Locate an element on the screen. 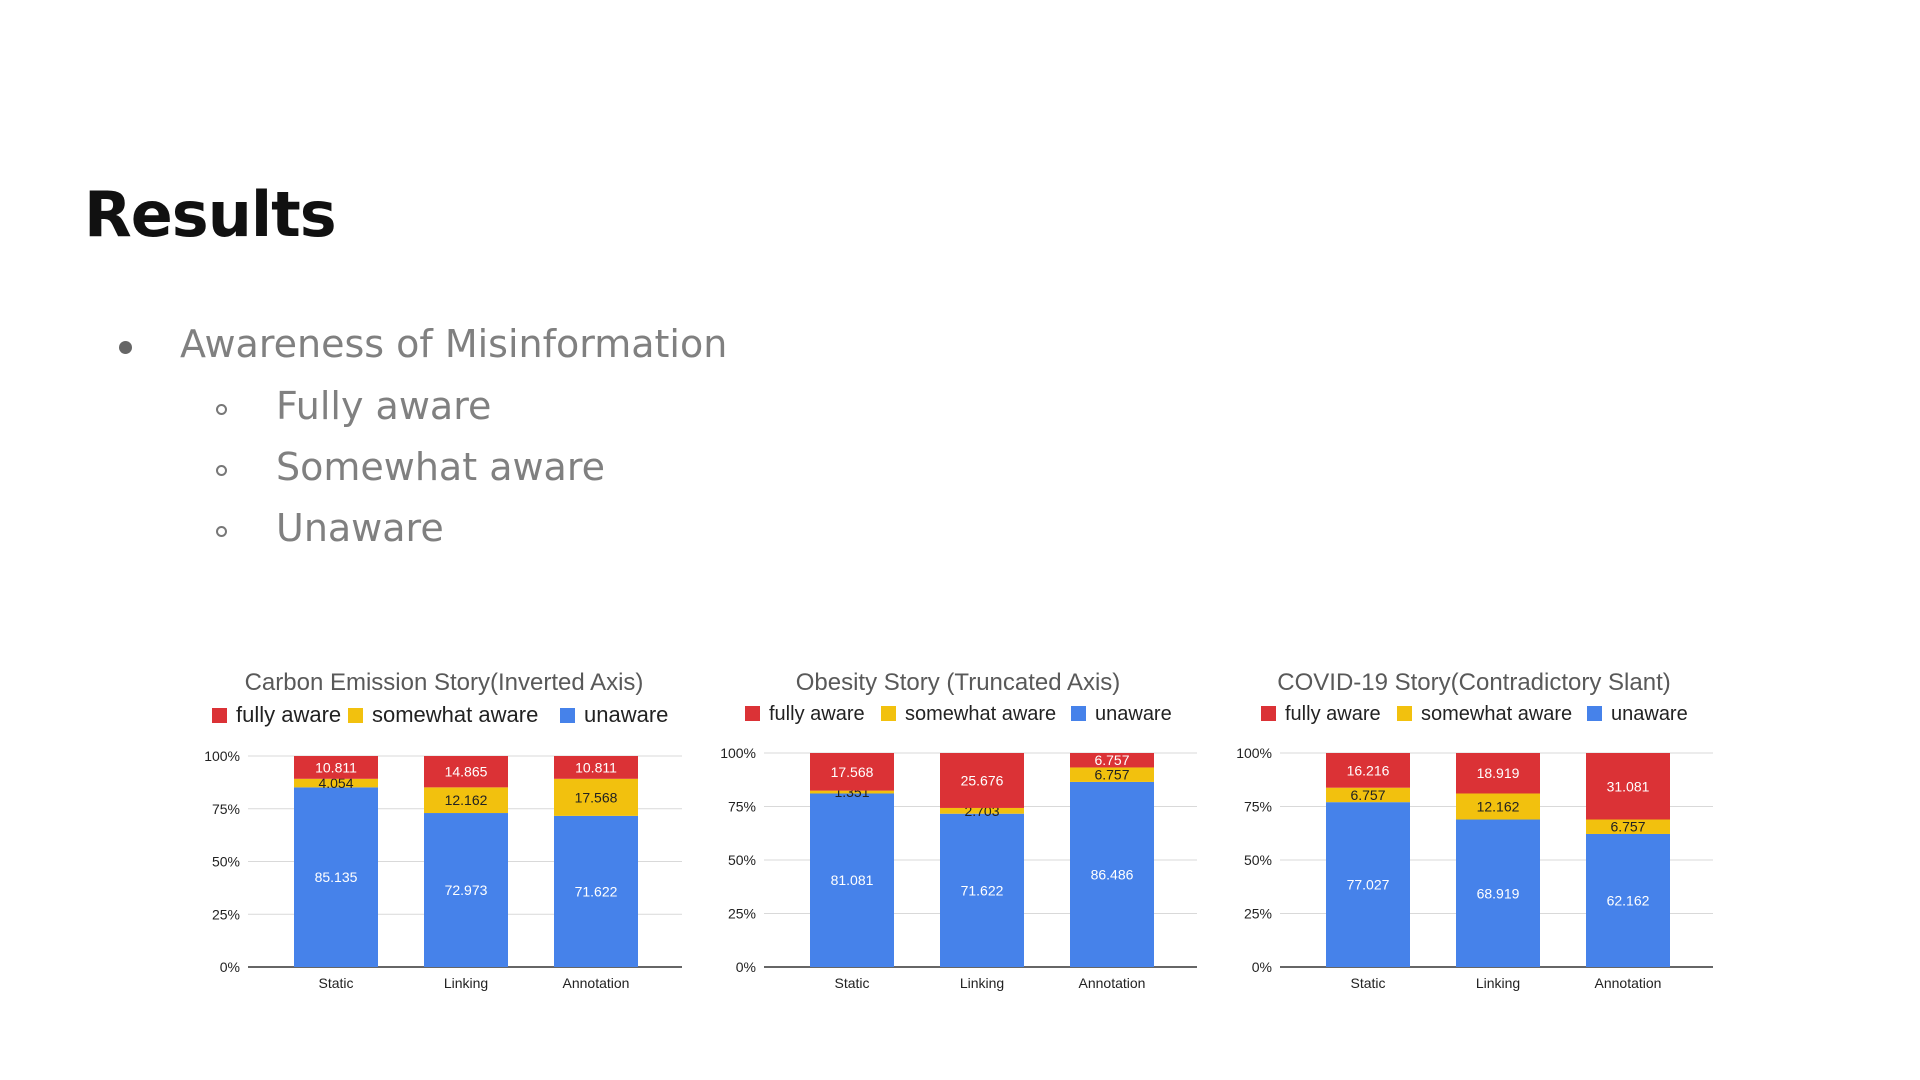  data-label-unaware: 85.135 is located at coordinates (336, 877).